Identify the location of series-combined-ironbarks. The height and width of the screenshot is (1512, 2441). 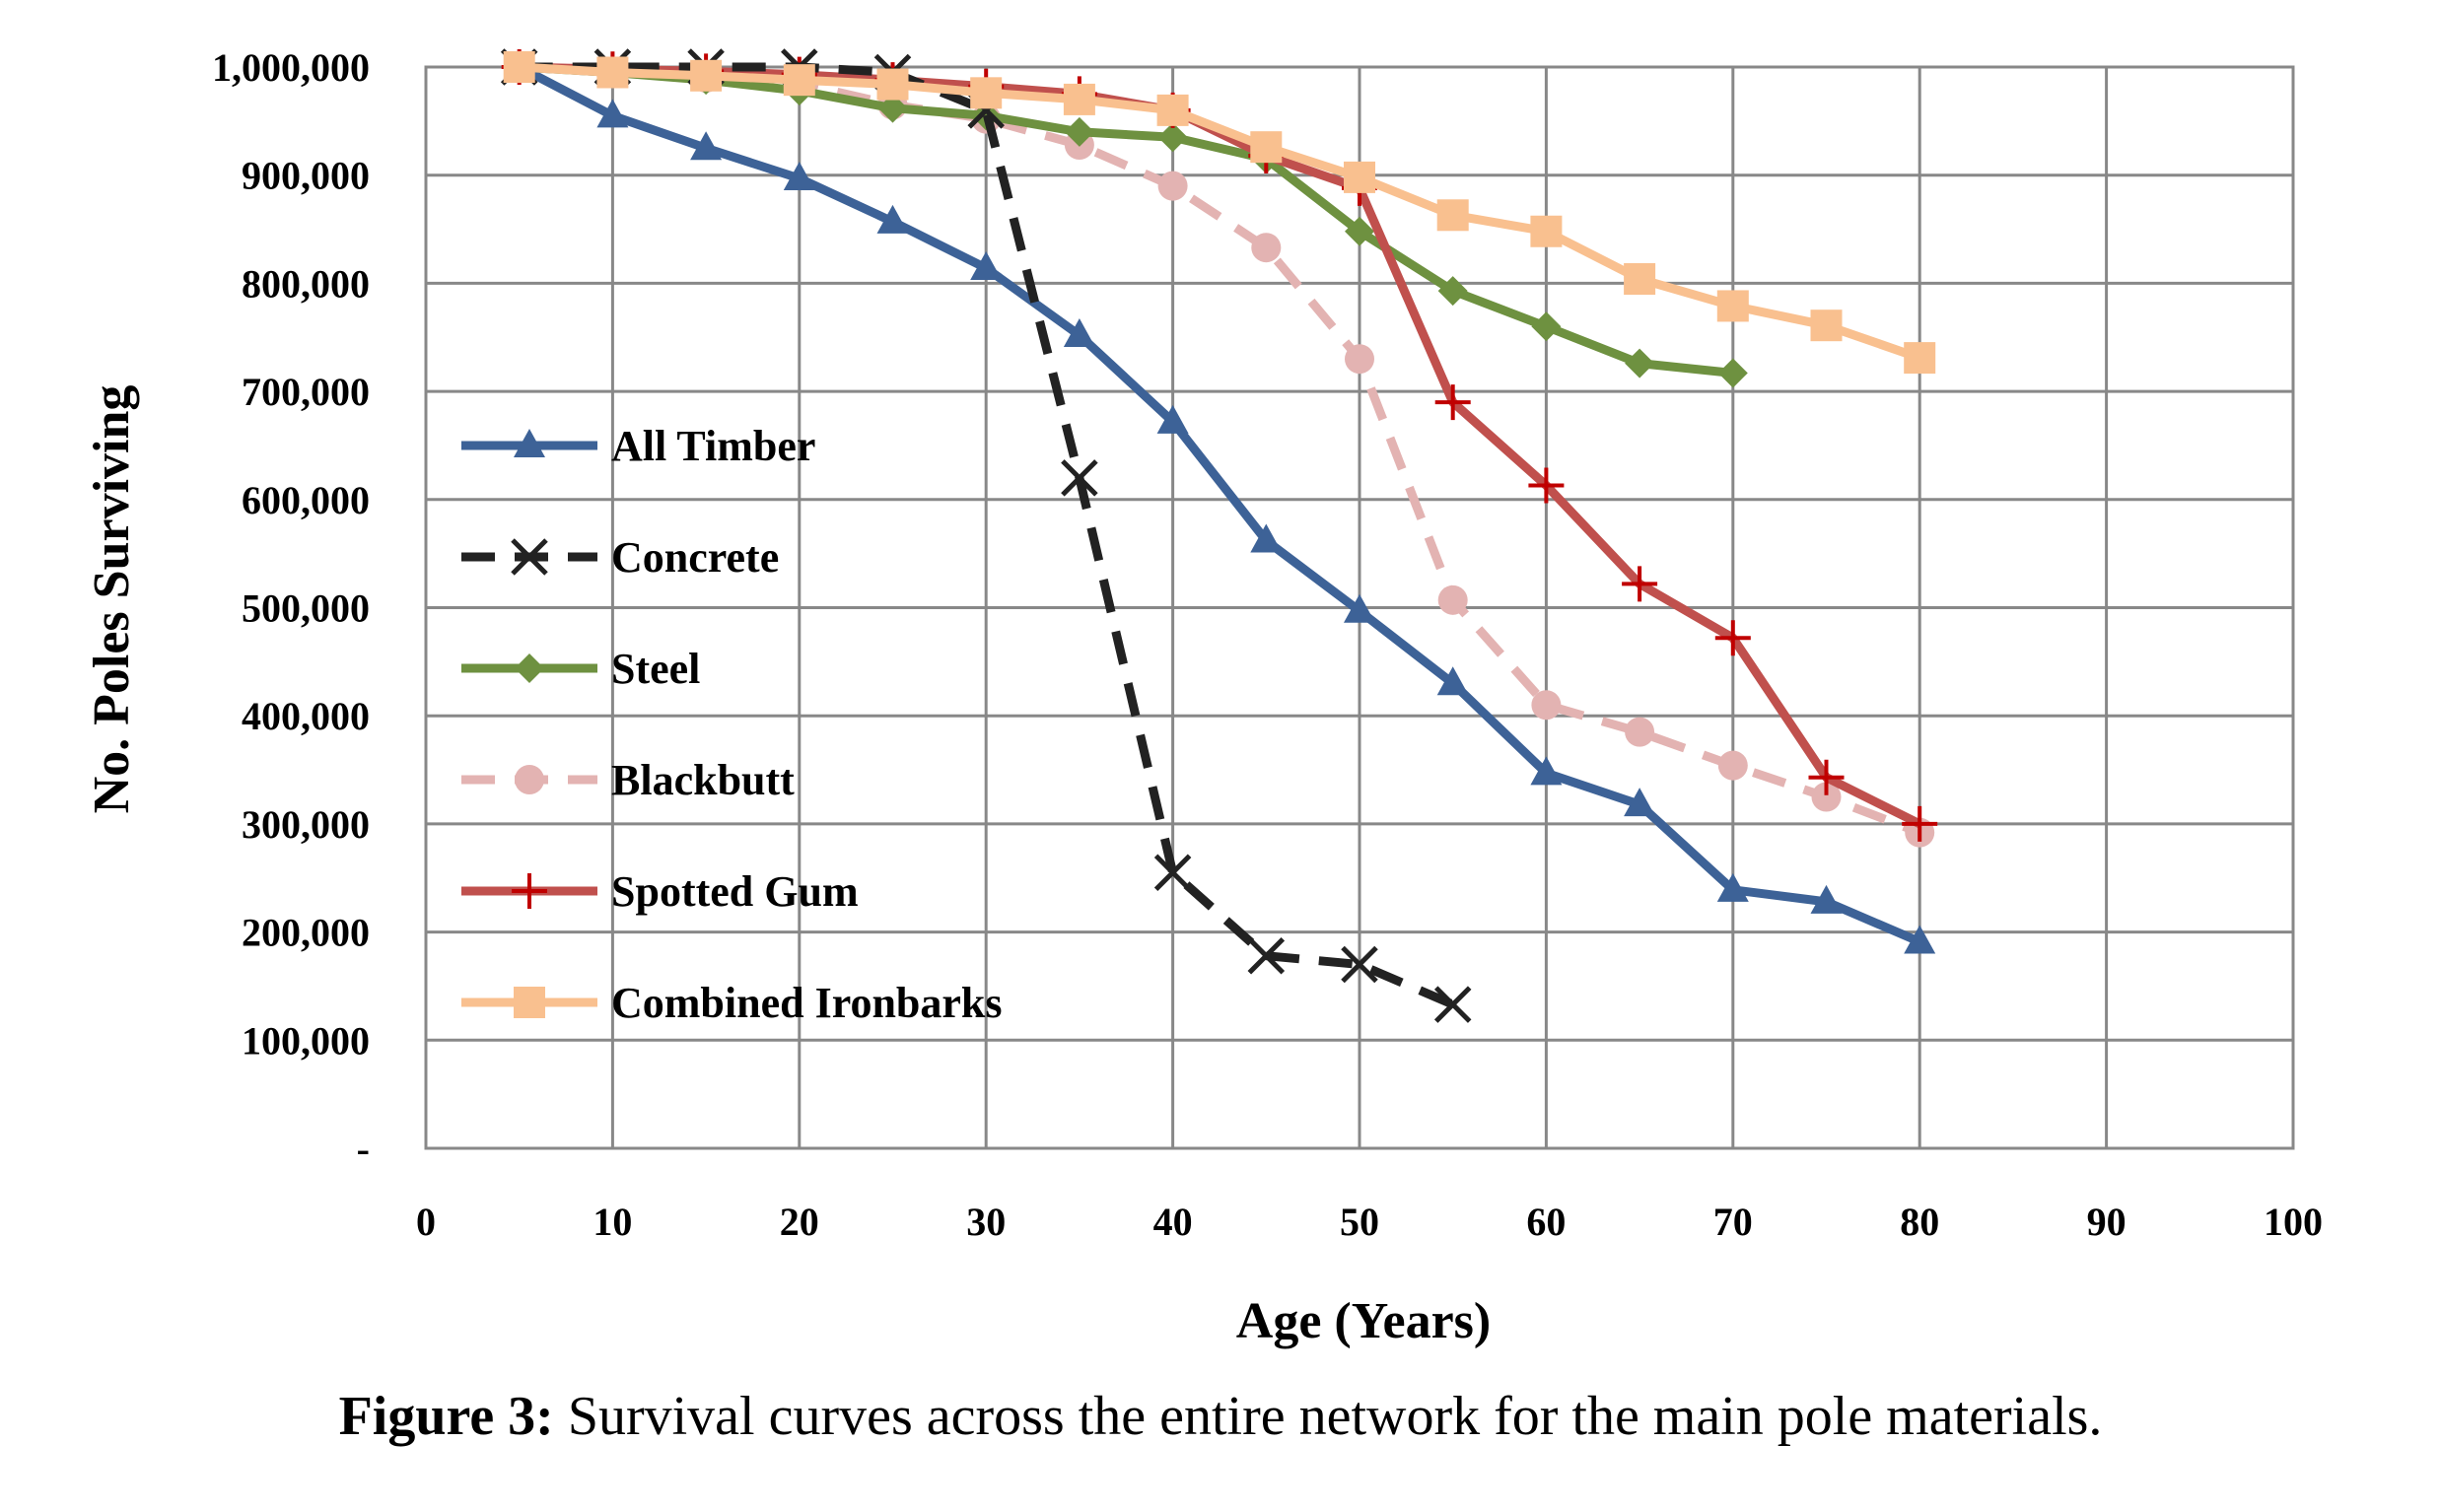
(1220, 213).